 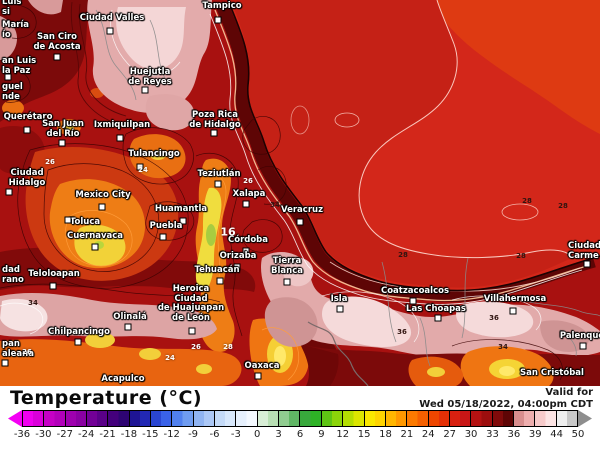 I want to click on colorbar-tick-label: 36, so click(x=514, y=434).